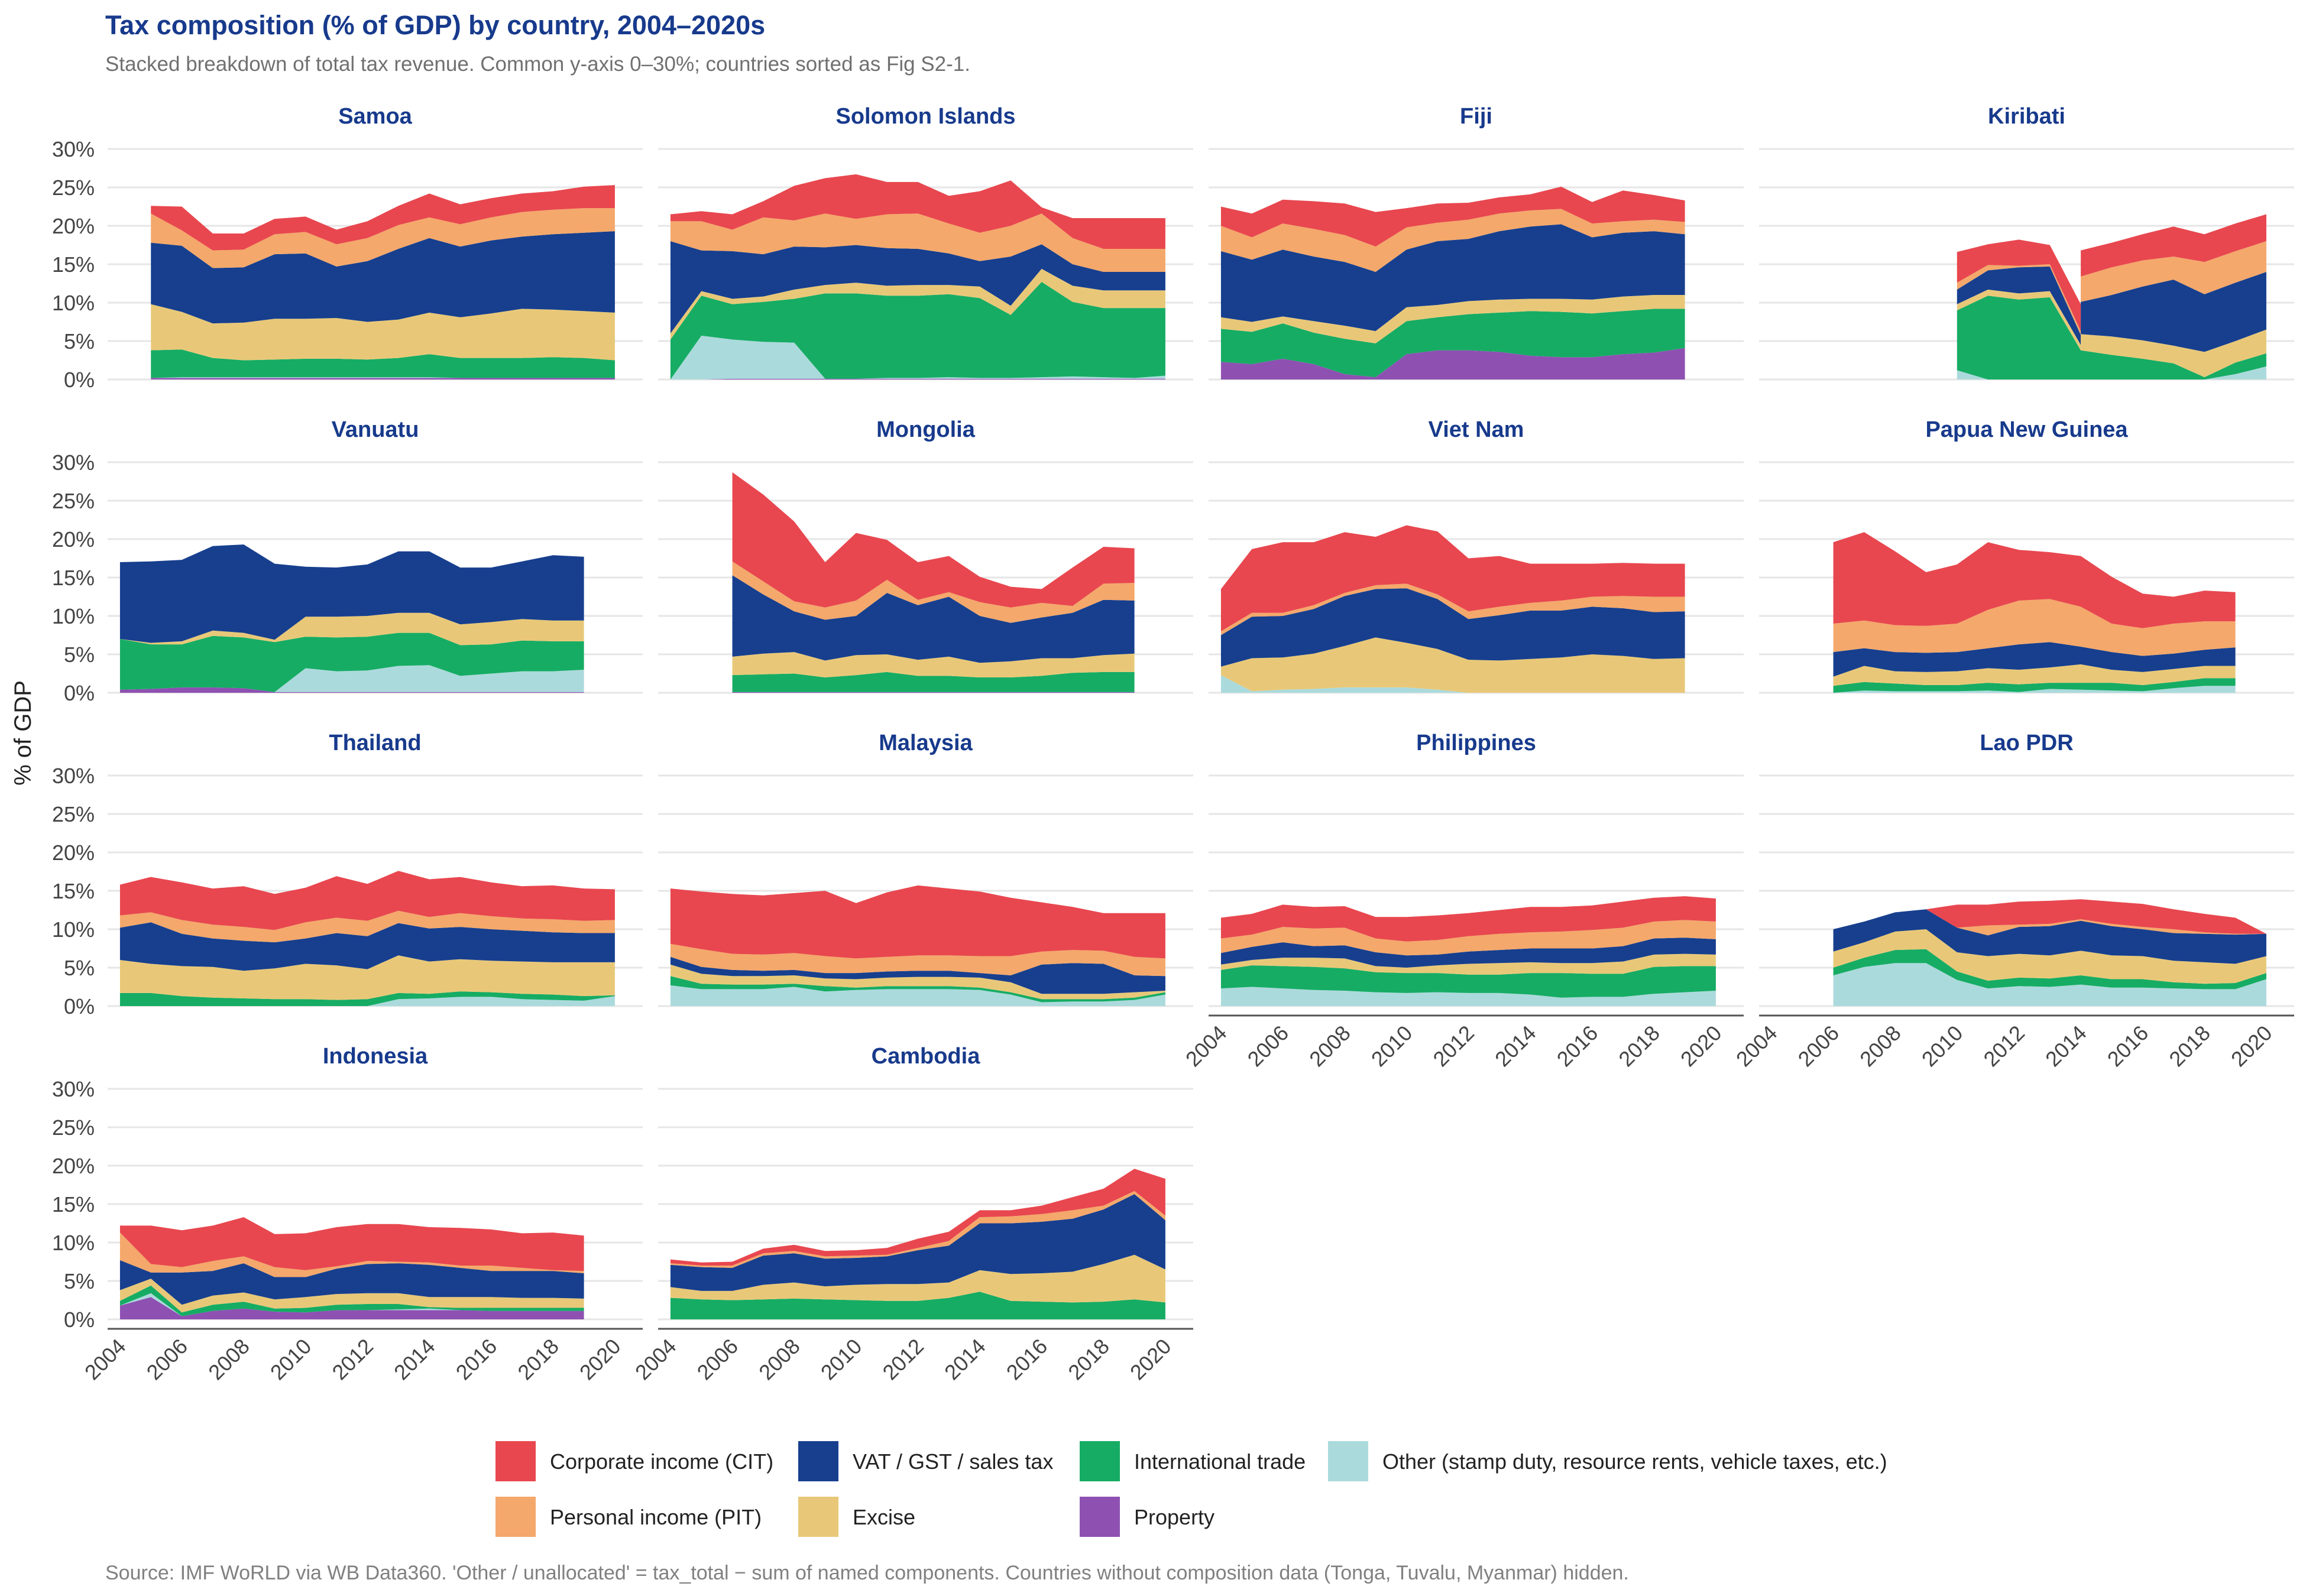 The height and width of the screenshot is (1596, 2306). I want to click on panel-thailand: 0% 5% 10% 15% 20% 25% 30% Thailand, so click(347, 875).